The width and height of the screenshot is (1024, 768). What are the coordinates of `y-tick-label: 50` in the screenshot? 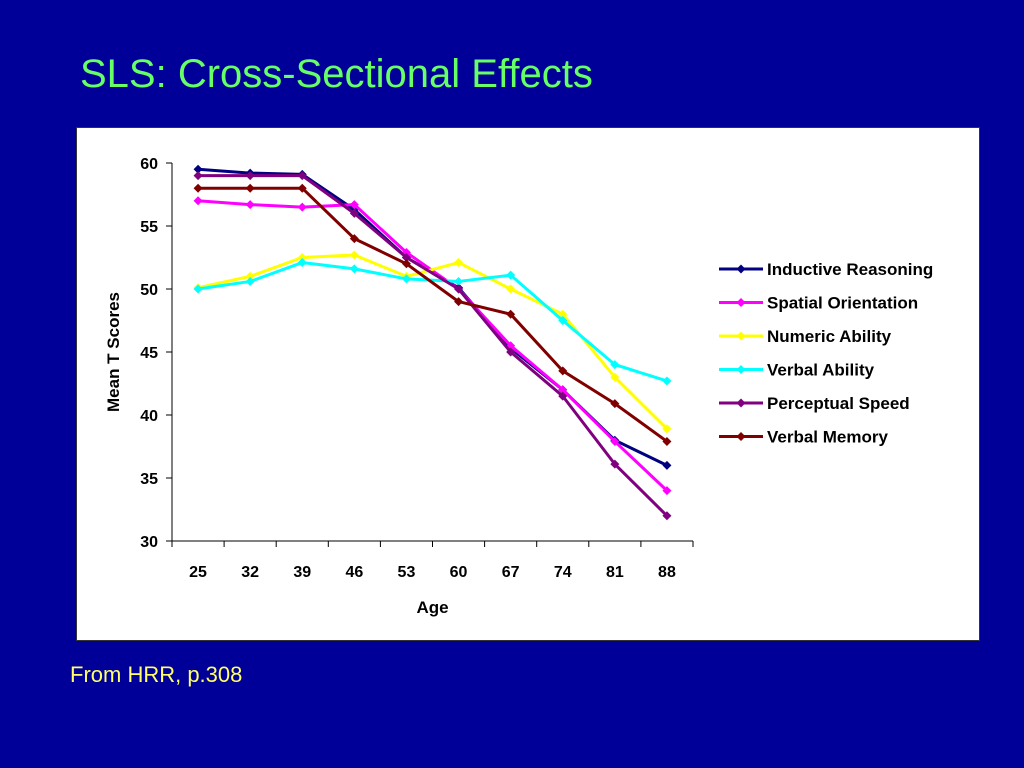 It's located at (149, 290).